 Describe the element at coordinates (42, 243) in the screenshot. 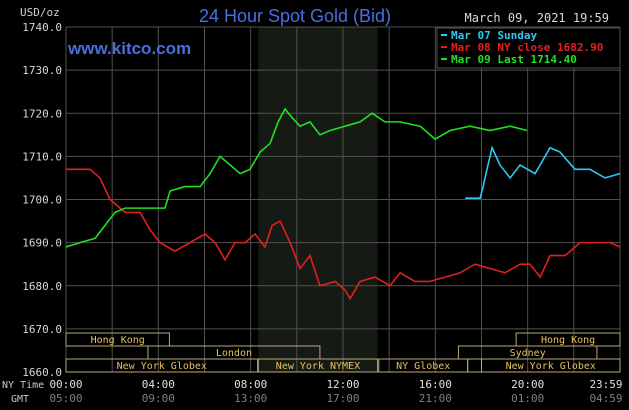

I see `y-tick-label: 1690.0` at that location.